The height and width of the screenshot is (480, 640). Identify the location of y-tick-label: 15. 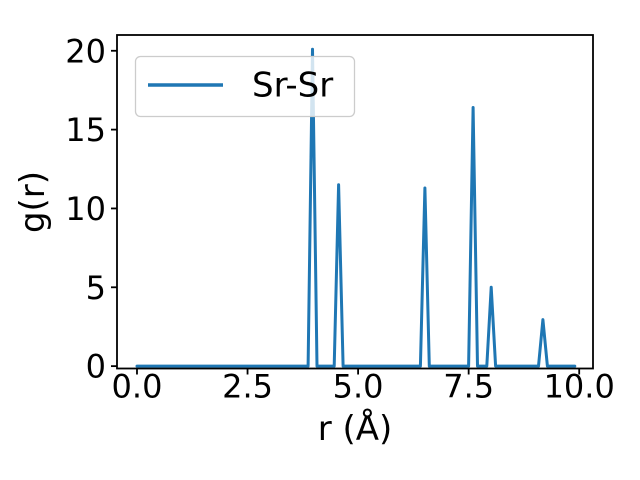
(85, 130).